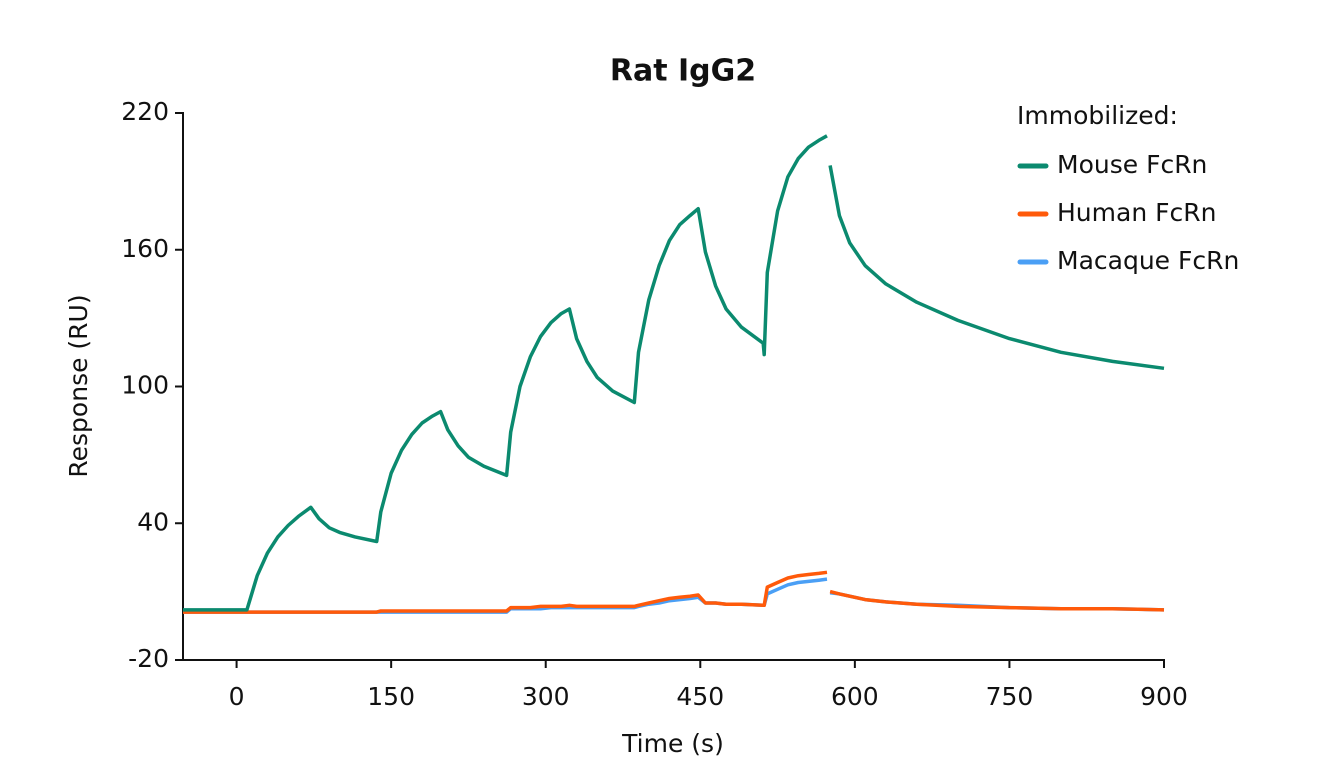 The image size is (1329, 767). Describe the element at coordinates (391, 696) in the screenshot. I see `x-tick-label: 150` at that location.